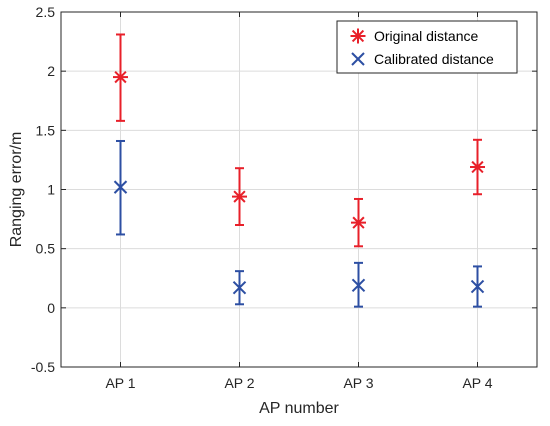 The image size is (550, 426). I want to click on y-tick-label: 2, so click(51, 71).